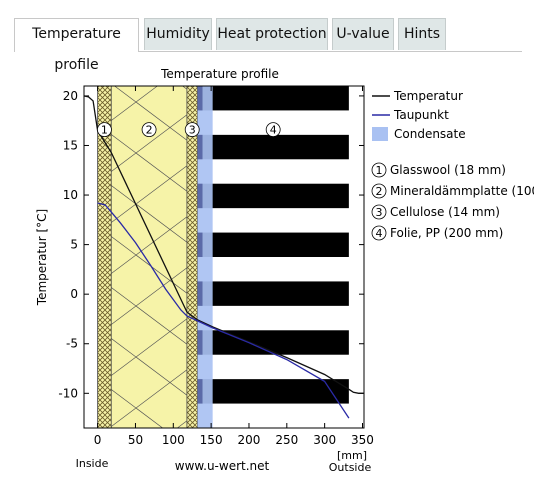 This screenshot has height=479, width=534. I want to click on legend-layer-1-circle, so click(379, 170).